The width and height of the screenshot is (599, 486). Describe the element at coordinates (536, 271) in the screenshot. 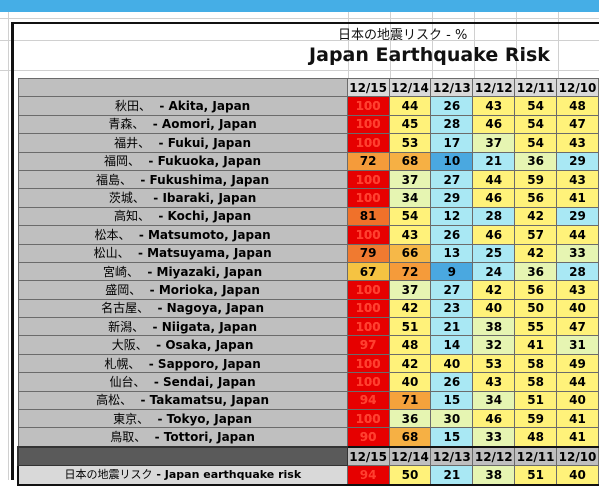

I see `risk-value-cell: 36` at that location.